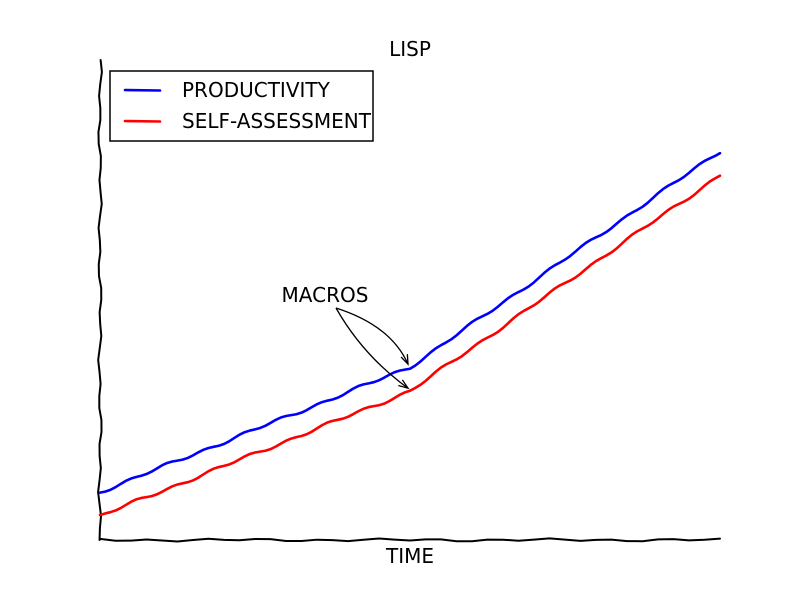 Image resolution: width=800 pixels, height=600 pixels. I want to click on legend-swatch-productivity, so click(142, 90).